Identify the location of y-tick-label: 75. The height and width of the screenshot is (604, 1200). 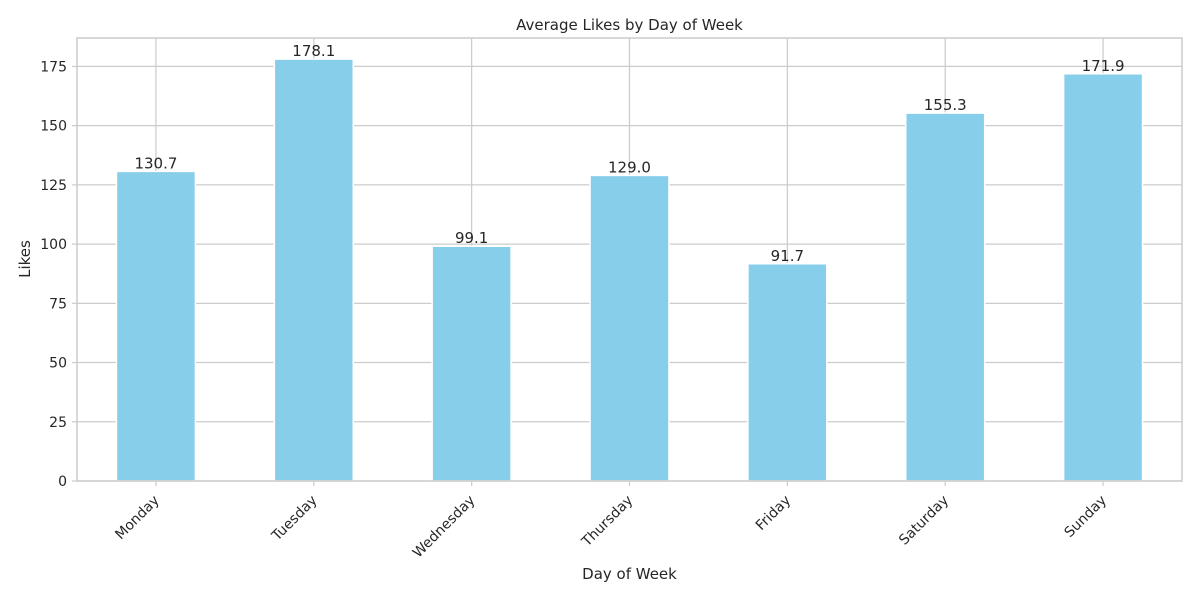
(58, 304).